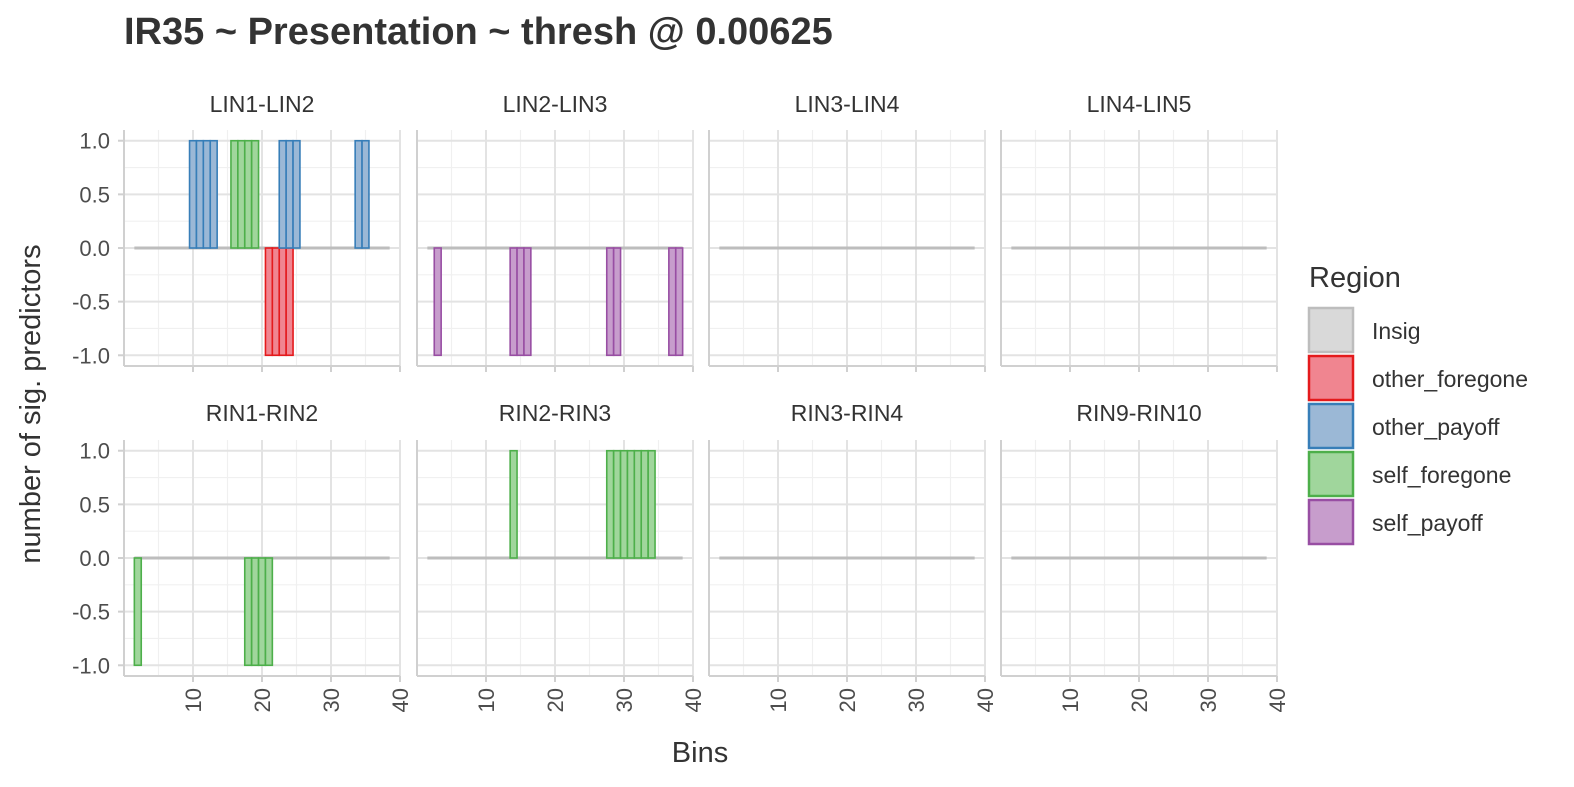 The width and height of the screenshot is (1574, 787). I want to click on x-axis-title: Bins, so click(700, 753).